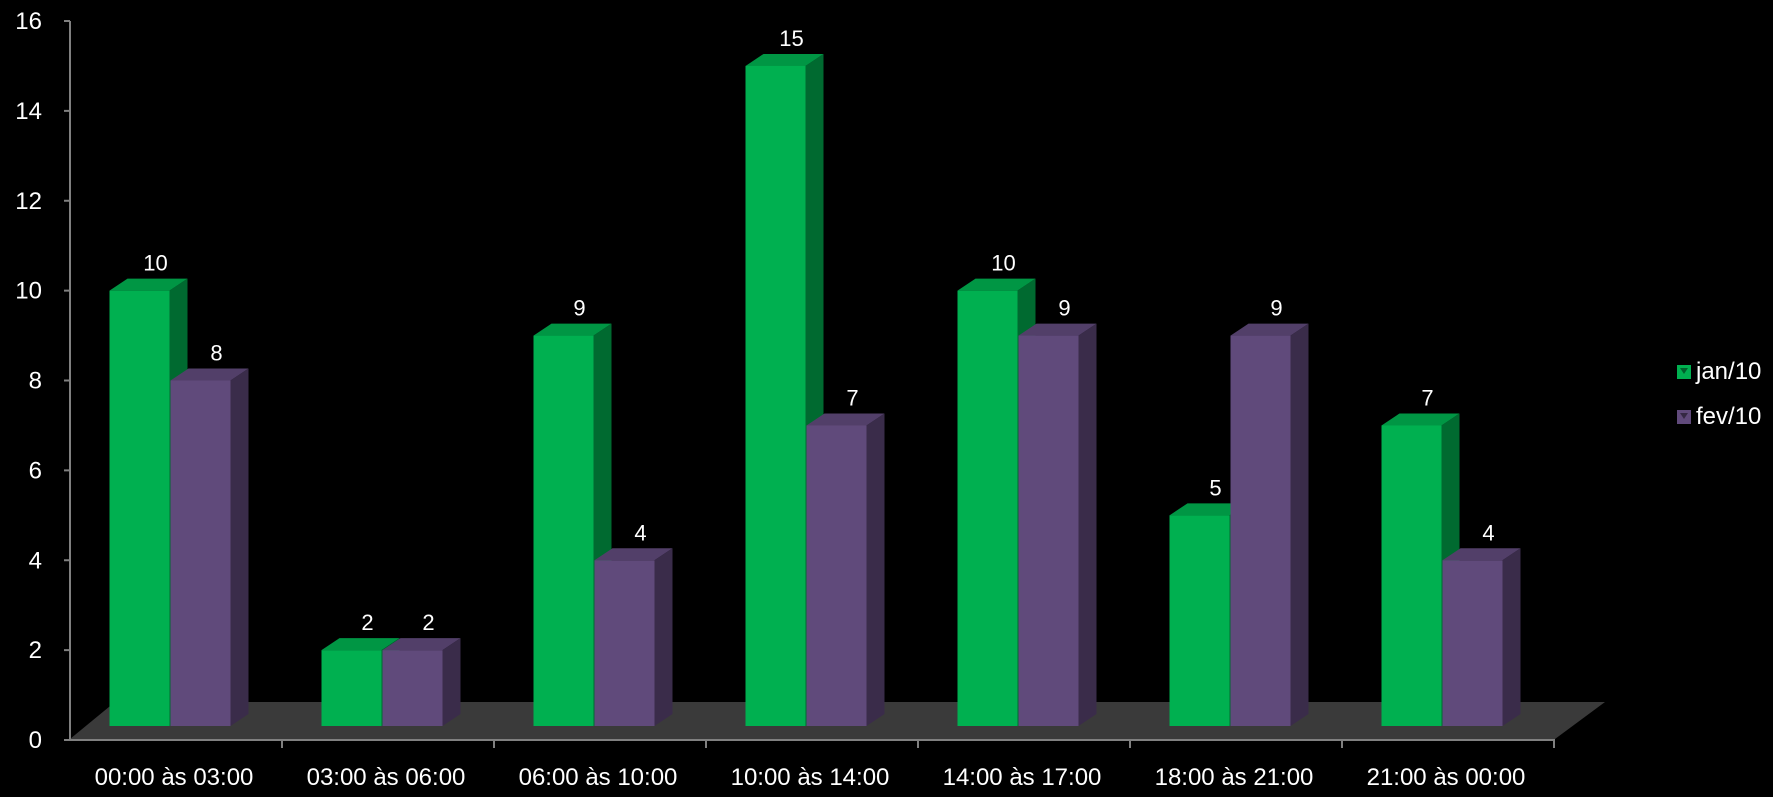 The width and height of the screenshot is (1773, 797). What do you see at coordinates (791, 38) in the screenshot?
I see `data-label: 15` at bounding box center [791, 38].